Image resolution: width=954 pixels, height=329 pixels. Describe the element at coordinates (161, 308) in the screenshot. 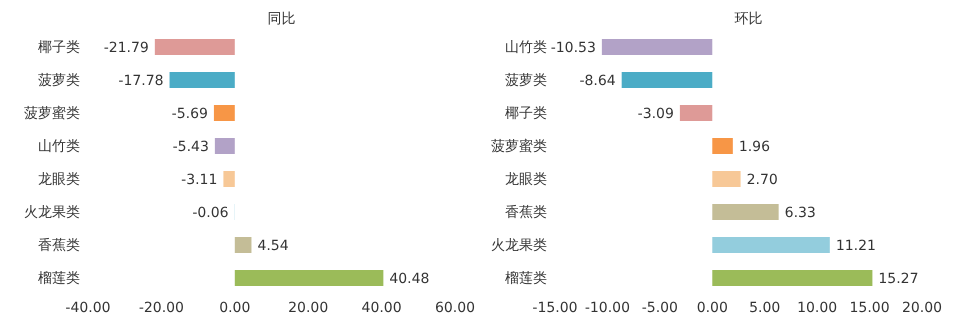

I see `x-tick-label: -20.00` at that location.